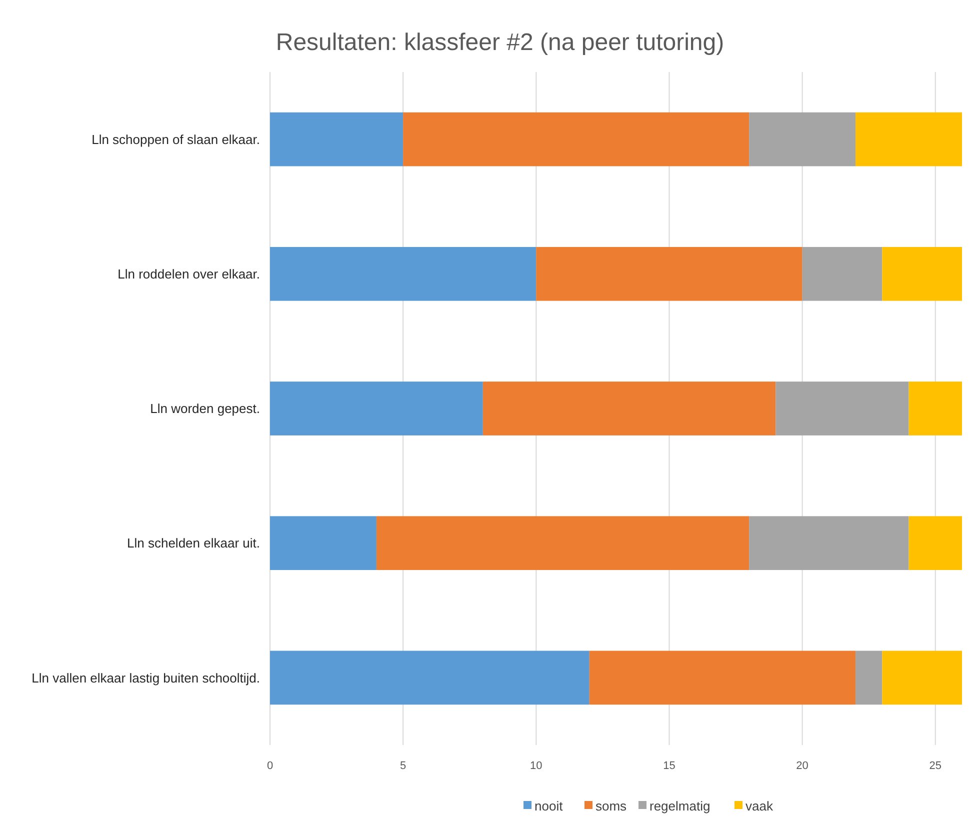 This screenshot has width=976, height=835. I want to click on y-tick-label: Lln vallen elkaar lastig buiten schooltijd., so click(146, 678).